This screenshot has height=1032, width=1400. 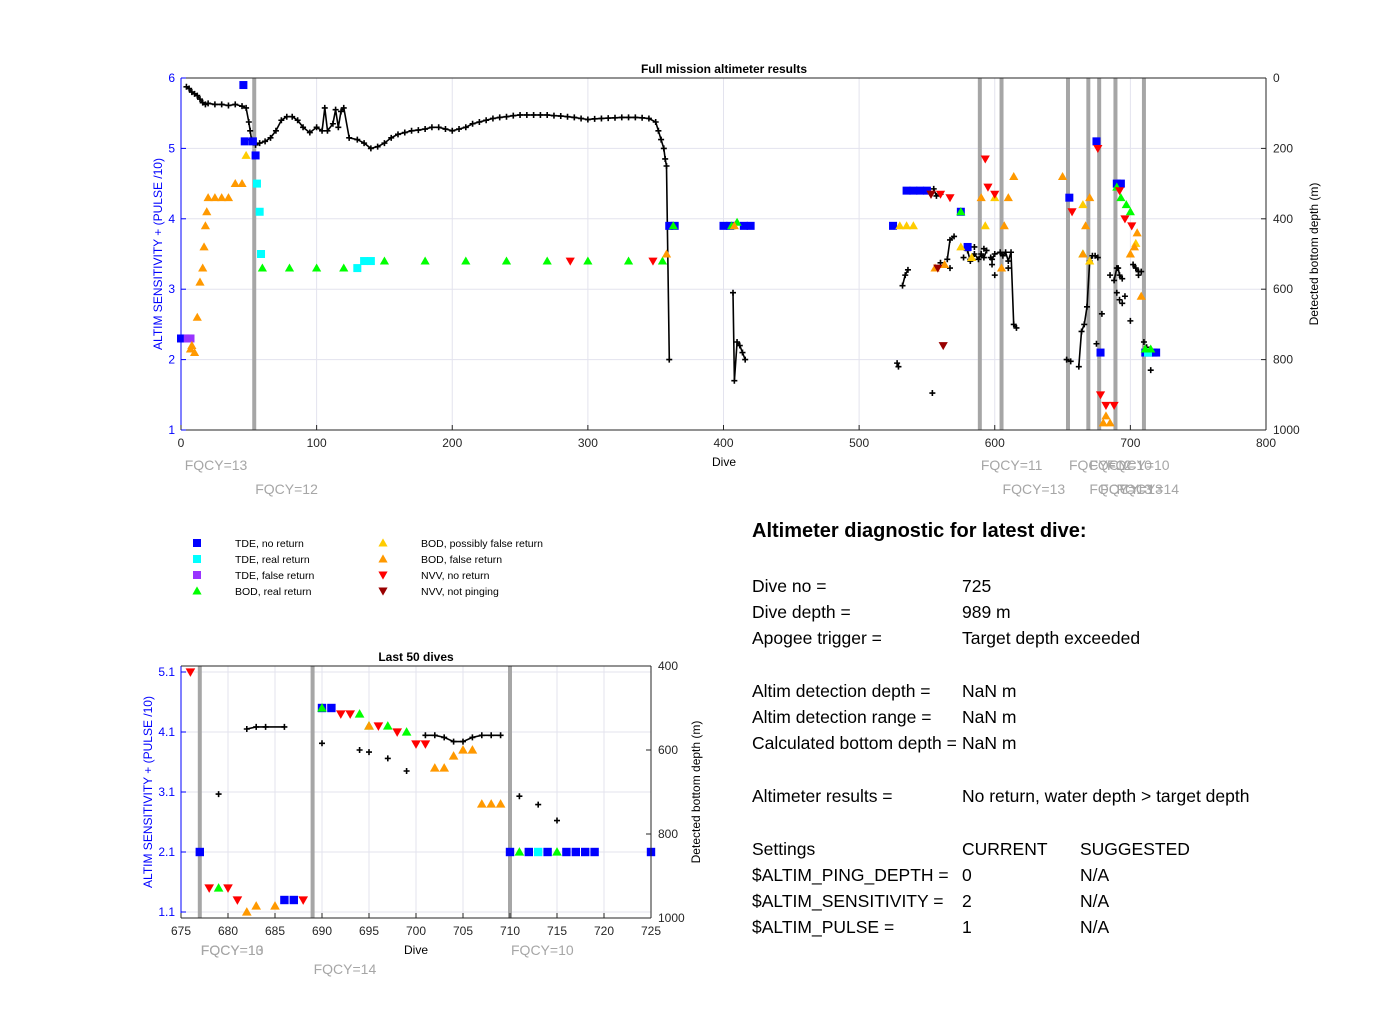 What do you see at coordinates (181, 443) in the screenshot?
I see `x-tick-label: 0` at bounding box center [181, 443].